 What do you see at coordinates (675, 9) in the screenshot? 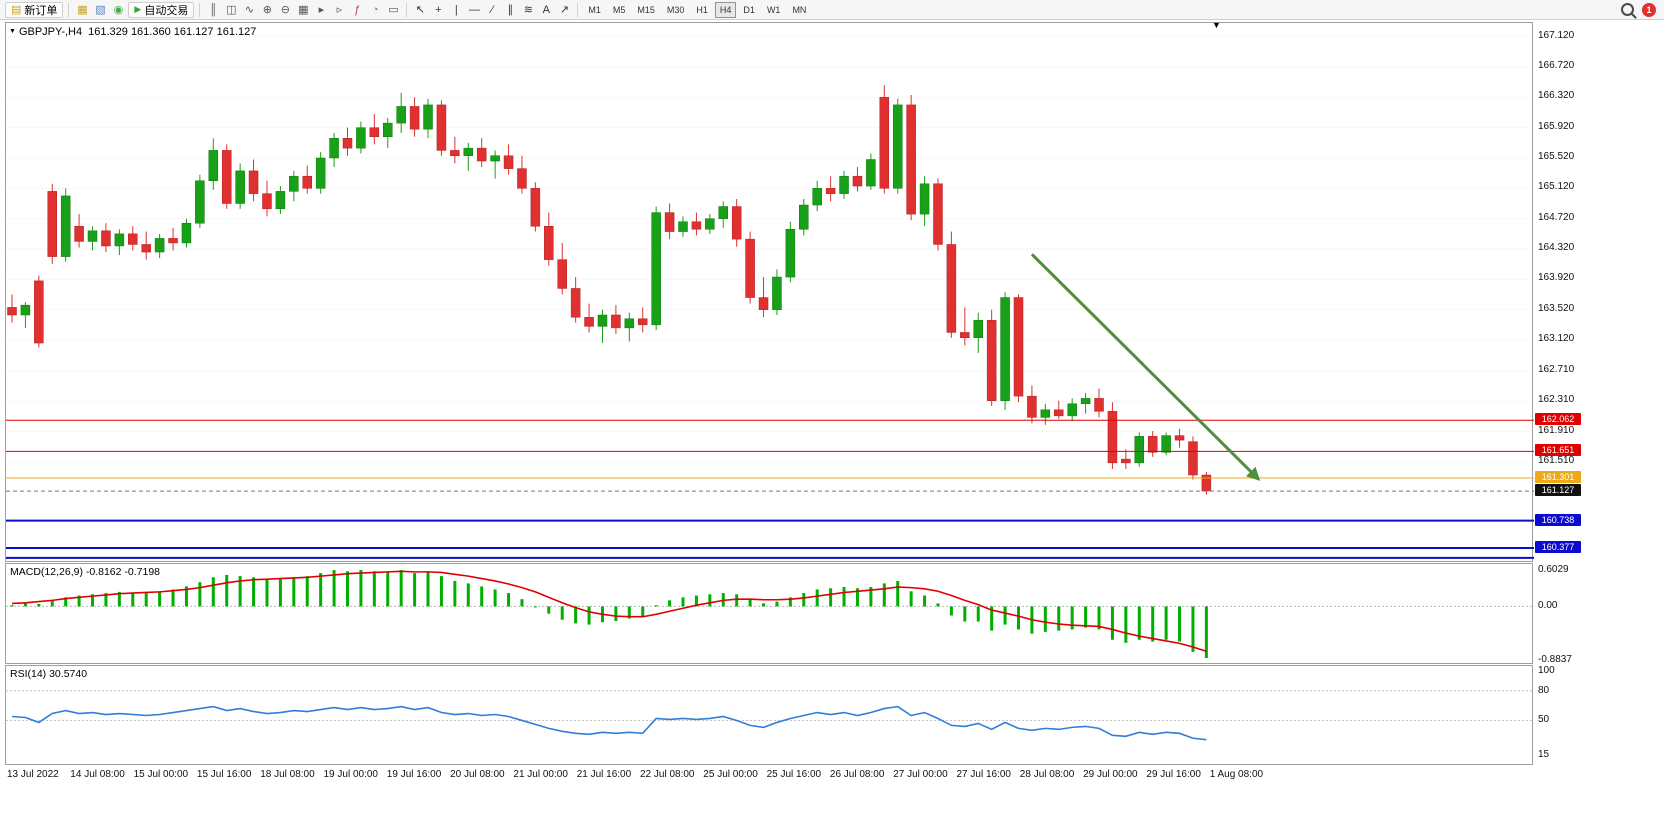
I see `timeframe-button-m30: M30` at bounding box center [675, 9].